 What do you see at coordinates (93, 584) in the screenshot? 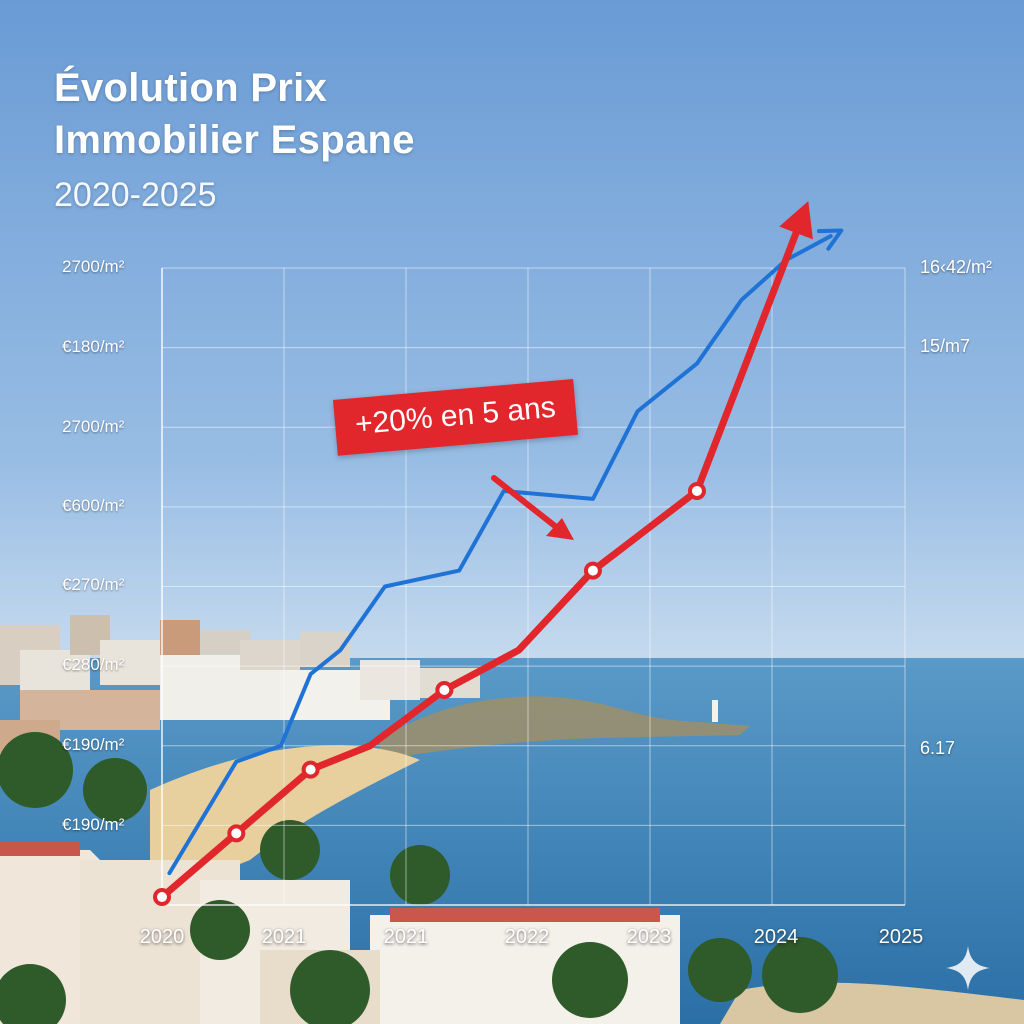
I see `y-tick-label: €270/m²` at bounding box center [93, 584].